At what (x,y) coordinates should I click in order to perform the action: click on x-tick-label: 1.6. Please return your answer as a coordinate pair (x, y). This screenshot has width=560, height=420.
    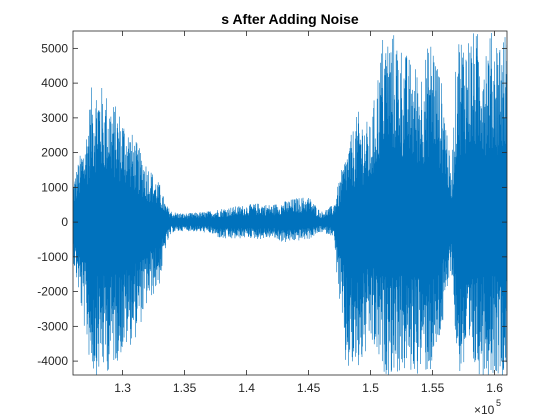
    Looking at the image, I should click on (494, 388).